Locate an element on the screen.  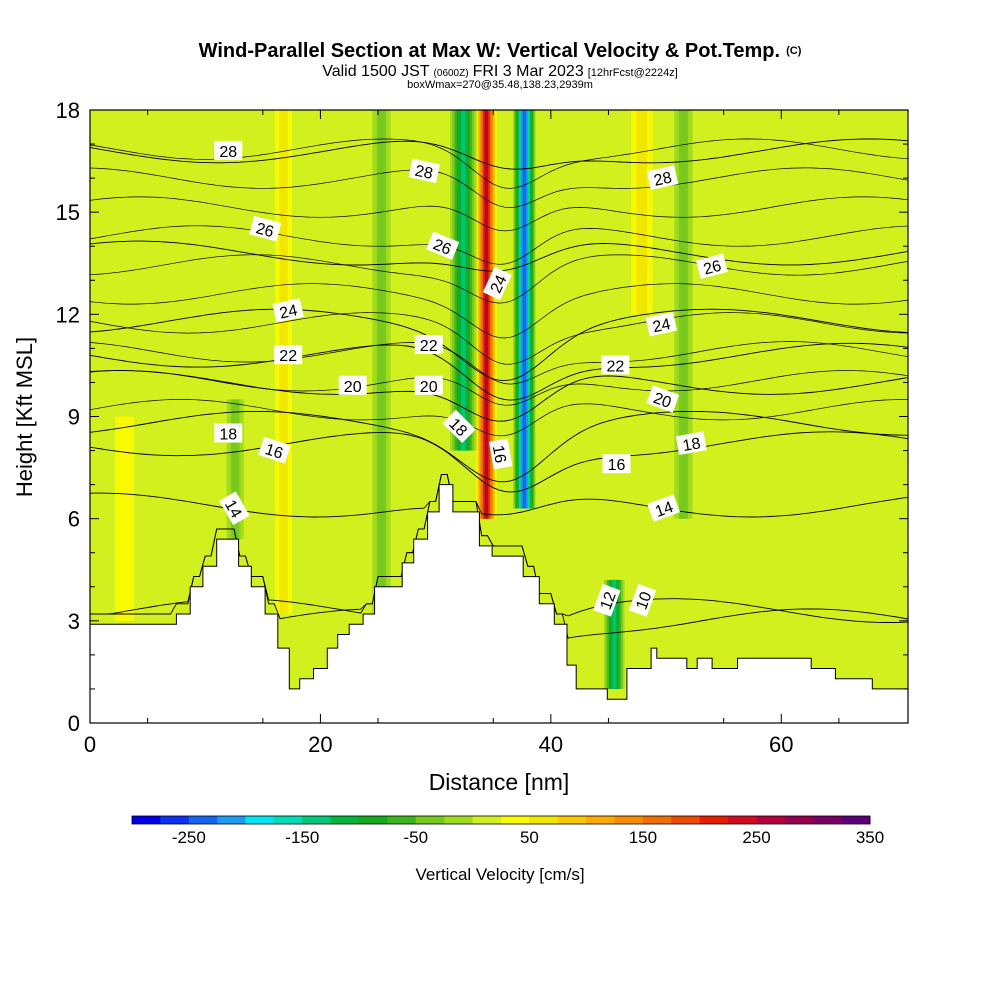
x-tick-label: 60 is located at coordinates (781, 744).